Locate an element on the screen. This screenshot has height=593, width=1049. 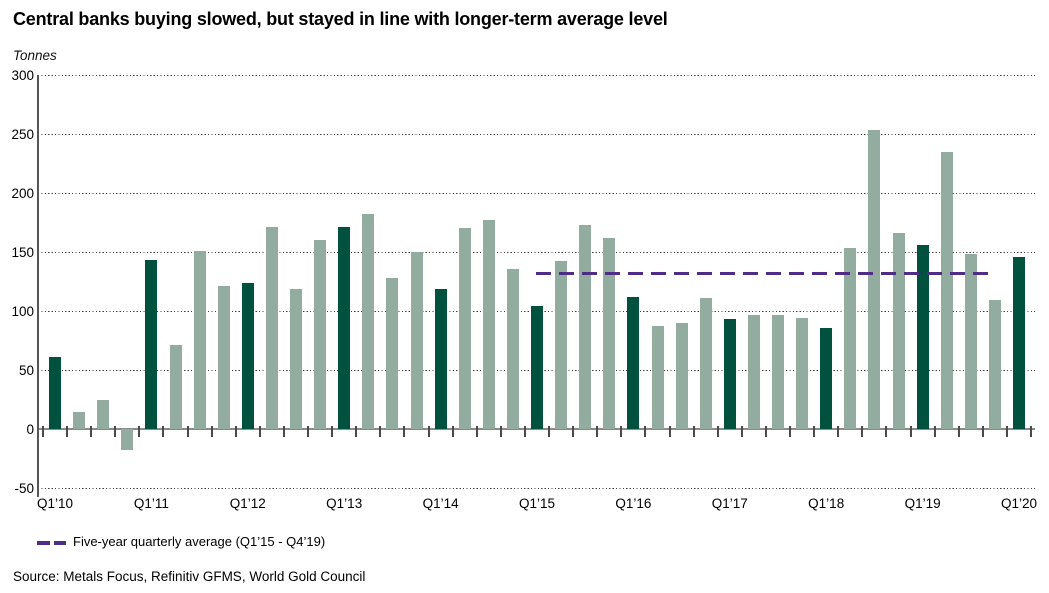
five-year-average-line is located at coordinates (764, 273).